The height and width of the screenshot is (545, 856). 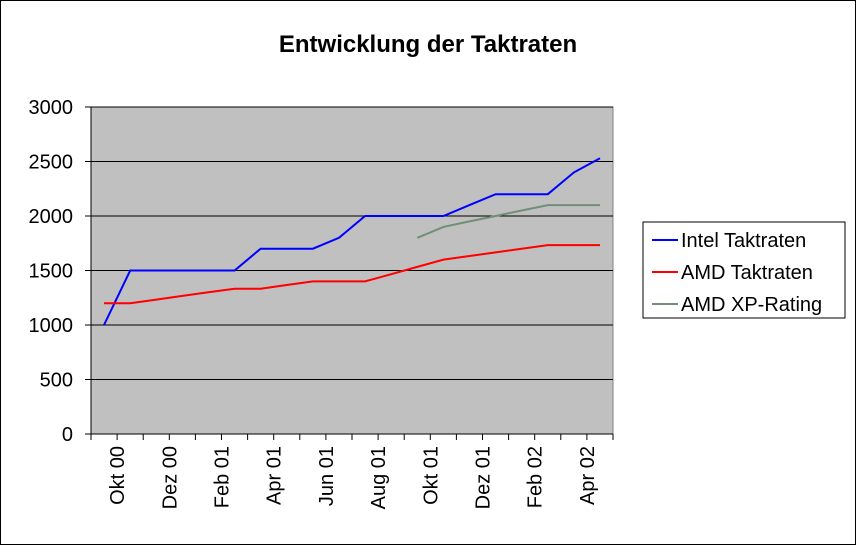 What do you see at coordinates (428, 44) in the screenshot?
I see `chart-title: Entwicklung der Taktraten` at bounding box center [428, 44].